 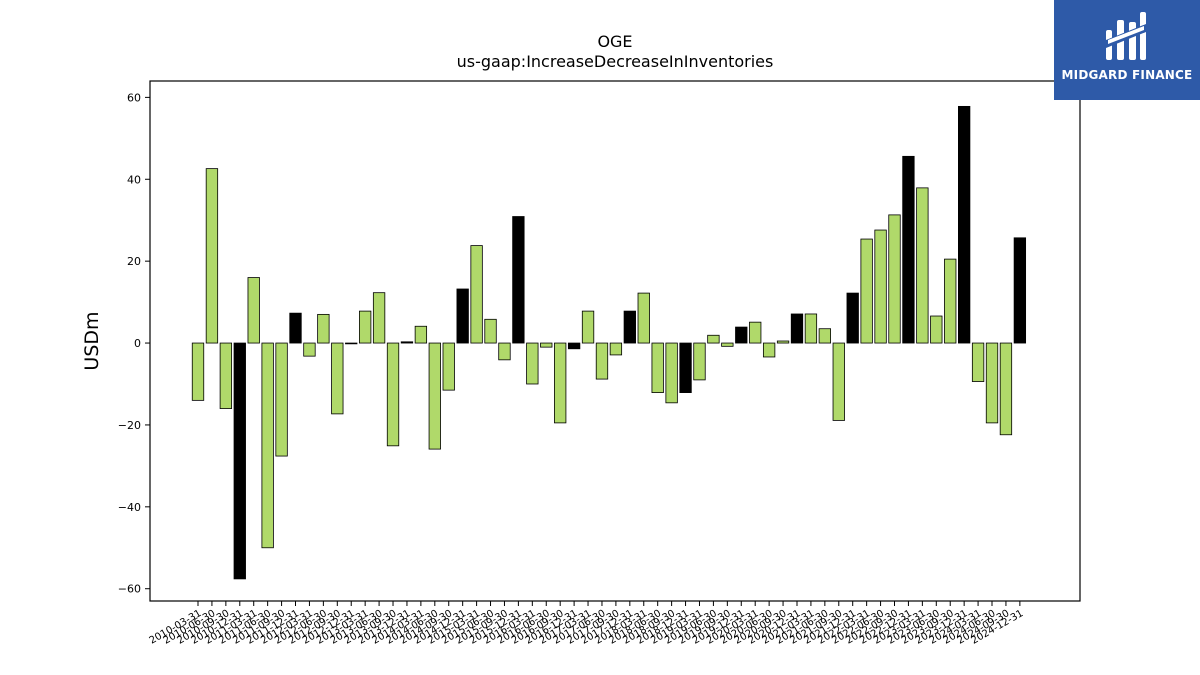 What do you see at coordinates (129, 425) in the screenshot?
I see `y-tick-label: −20` at bounding box center [129, 425].